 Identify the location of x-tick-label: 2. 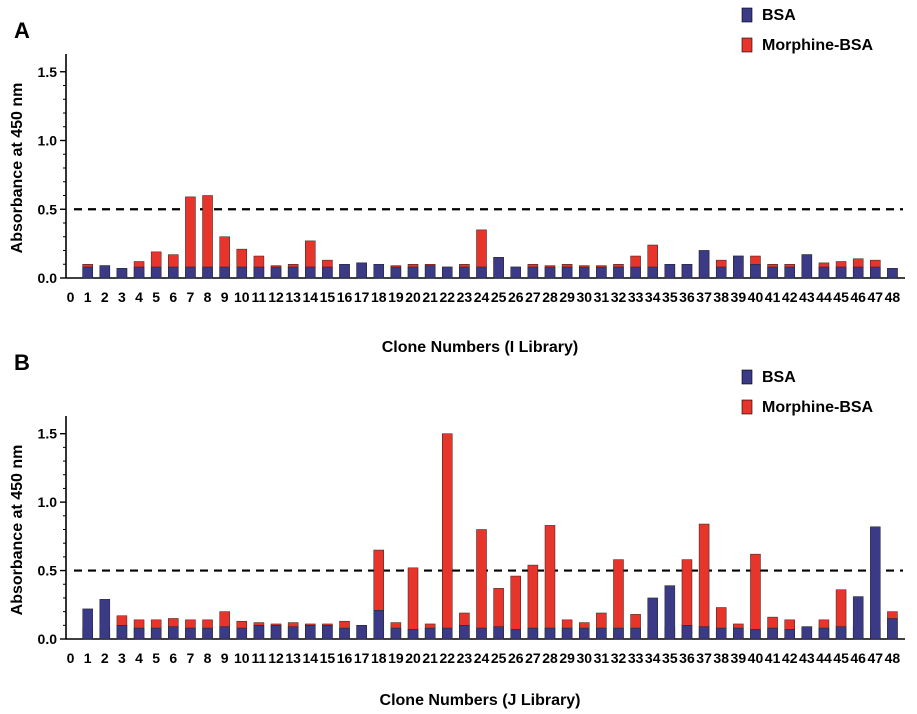
(105, 297).